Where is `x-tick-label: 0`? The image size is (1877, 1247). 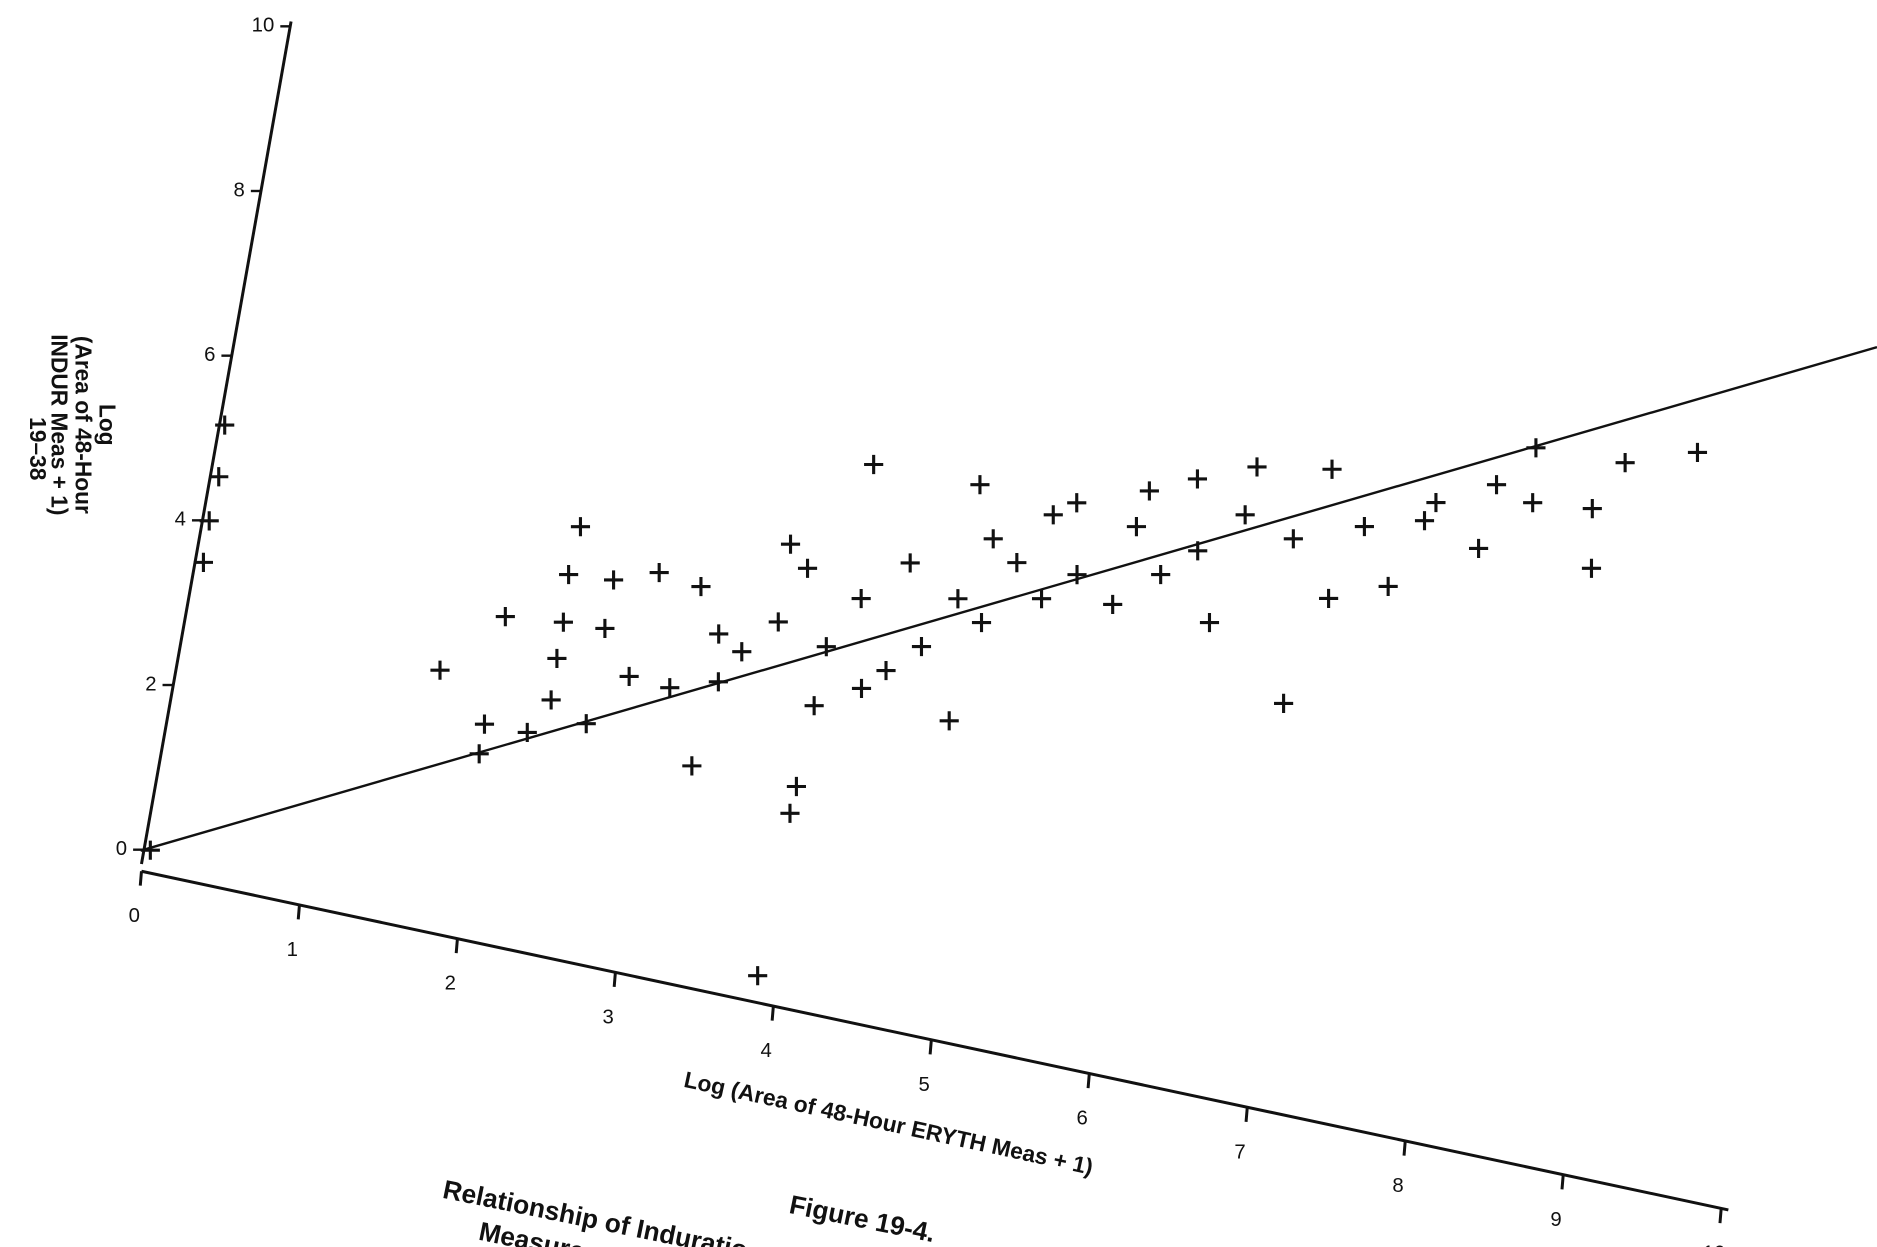
x-tick-label: 0 is located at coordinates (134, 916).